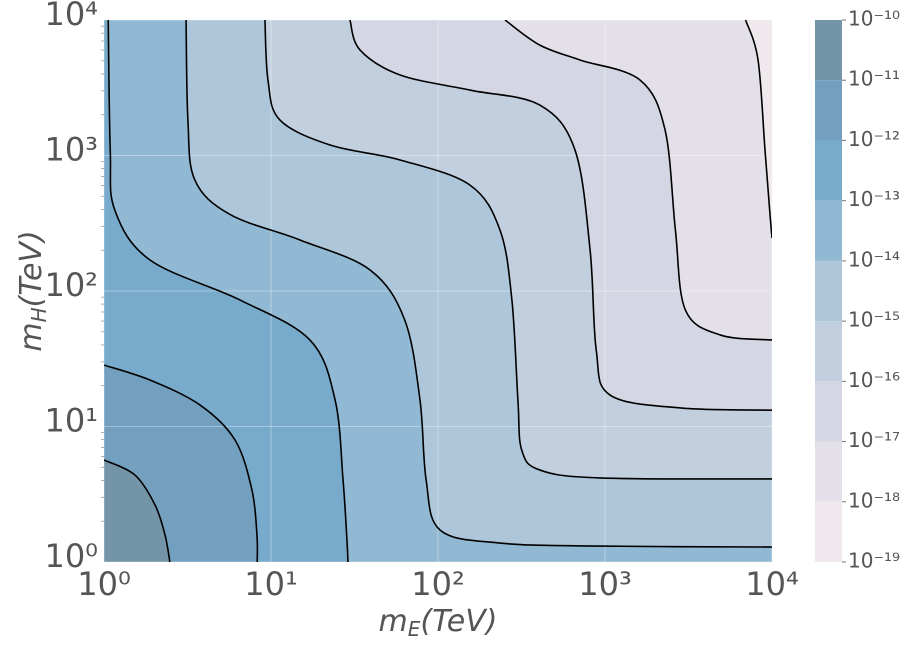 The height and width of the screenshot is (650, 912). I want to click on x-tick-label: 10², so click(438, 584).